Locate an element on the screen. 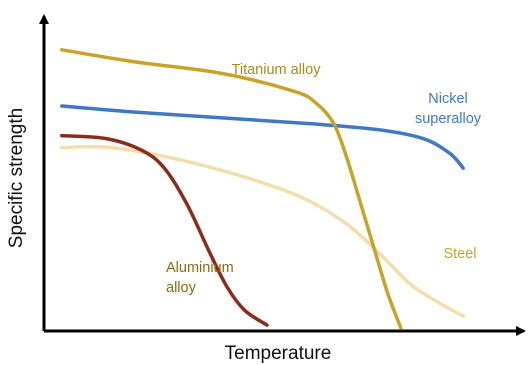  series-label-line: Aluminium is located at coordinates (200, 268).